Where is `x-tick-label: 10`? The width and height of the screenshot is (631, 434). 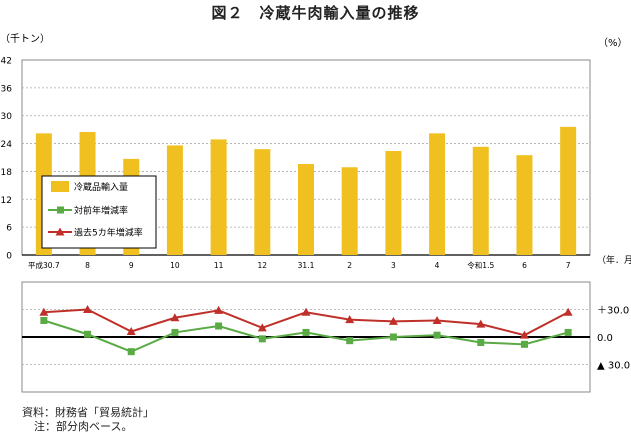 x-tick-label: 10 is located at coordinates (175, 265).